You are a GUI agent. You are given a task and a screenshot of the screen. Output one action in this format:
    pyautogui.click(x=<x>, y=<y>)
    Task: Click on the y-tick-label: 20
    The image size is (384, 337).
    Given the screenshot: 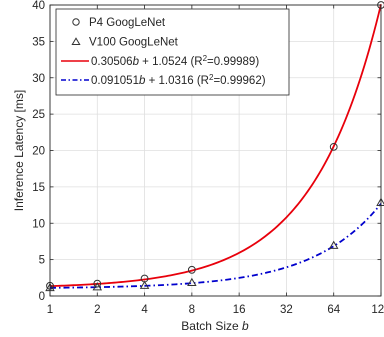 What is the action you would take?
    pyautogui.click(x=38, y=152)
    